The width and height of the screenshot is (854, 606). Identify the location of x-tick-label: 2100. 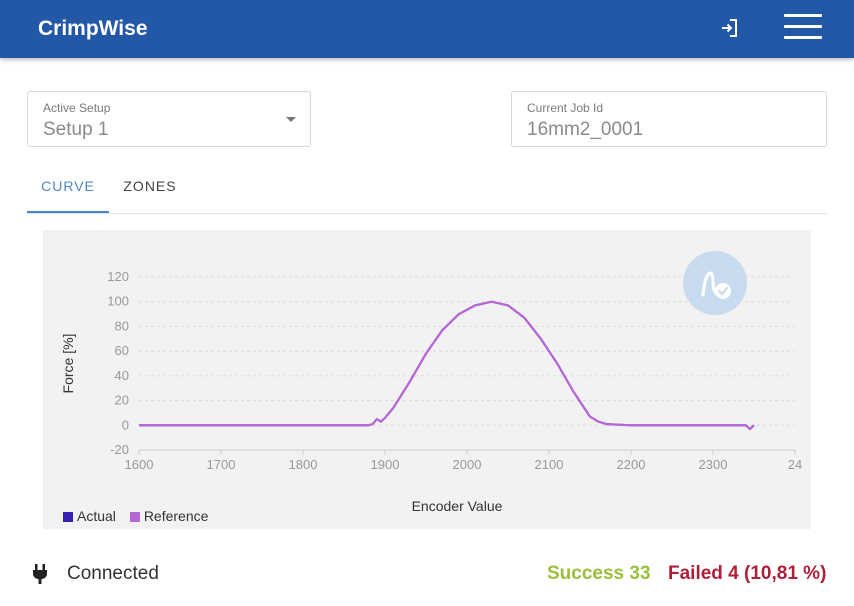
(549, 464).